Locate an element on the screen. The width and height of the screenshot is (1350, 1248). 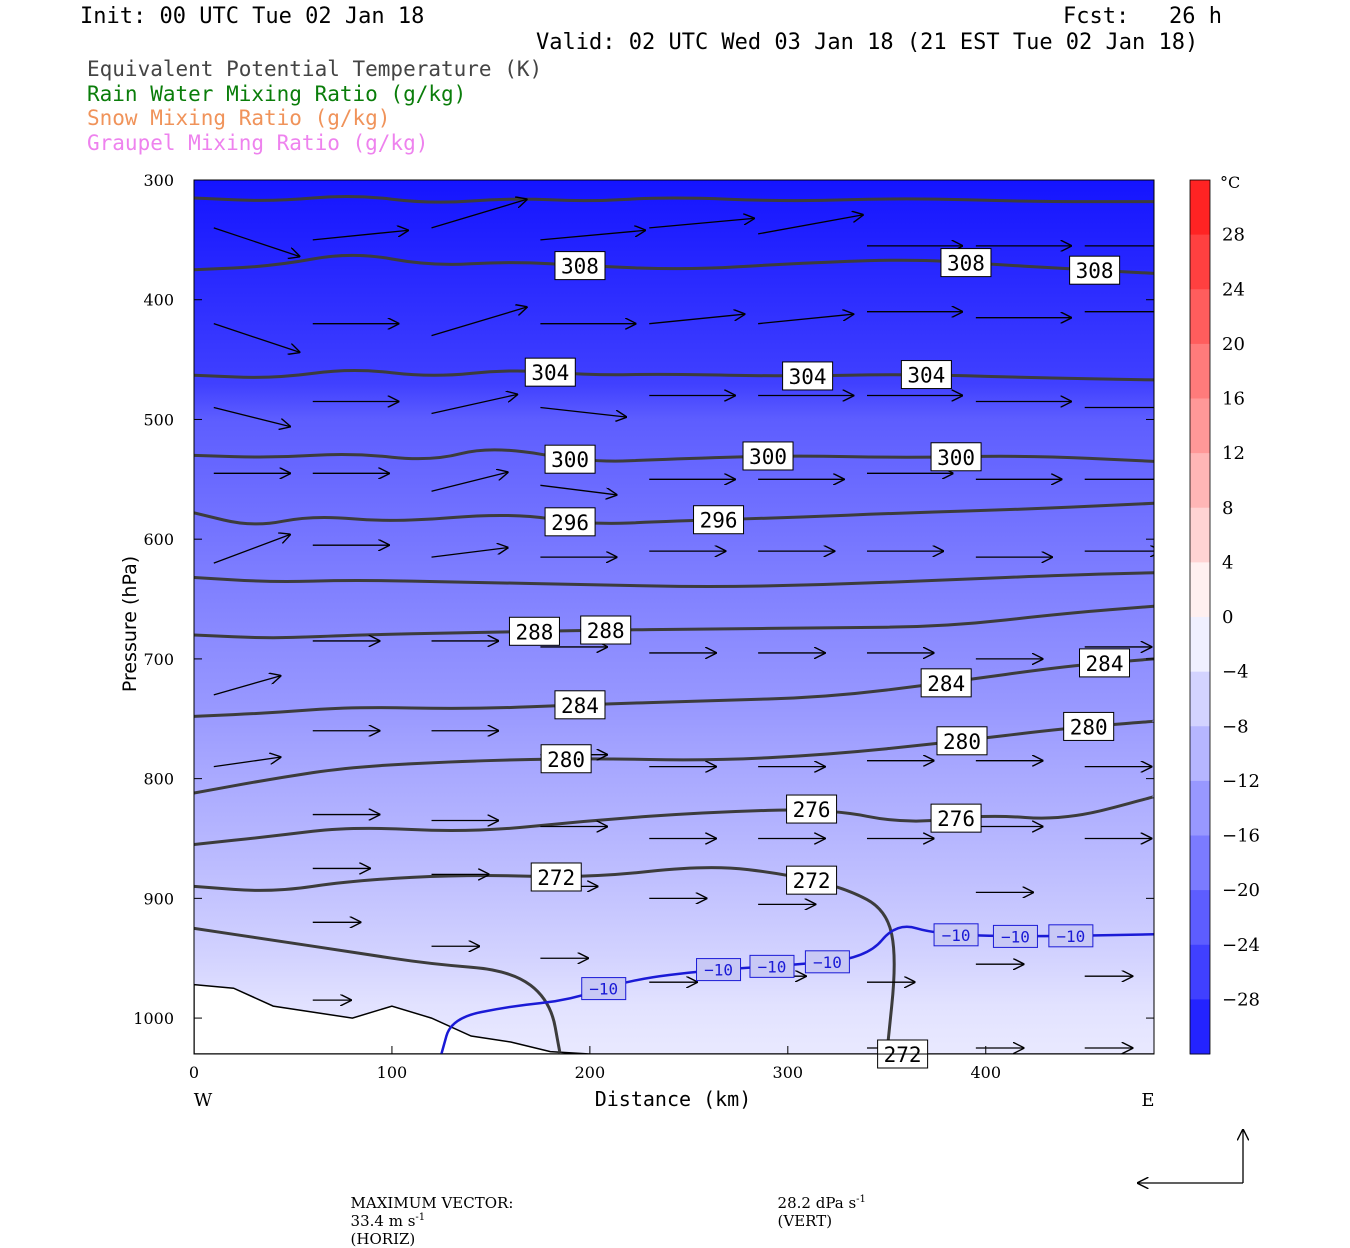
y-tick-label: 500 is located at coordinates (158, 419).